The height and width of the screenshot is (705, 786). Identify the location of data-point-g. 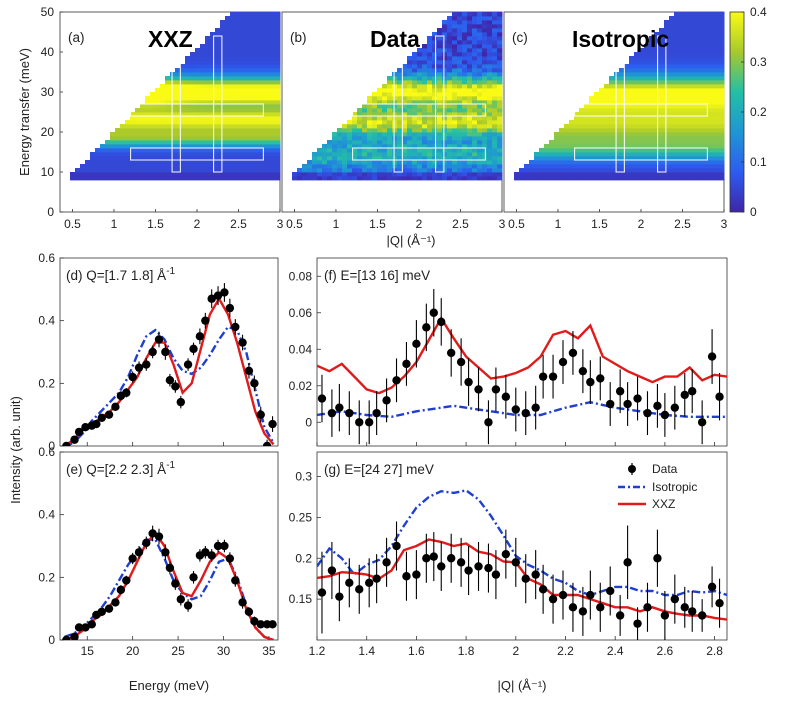
(406, 576).